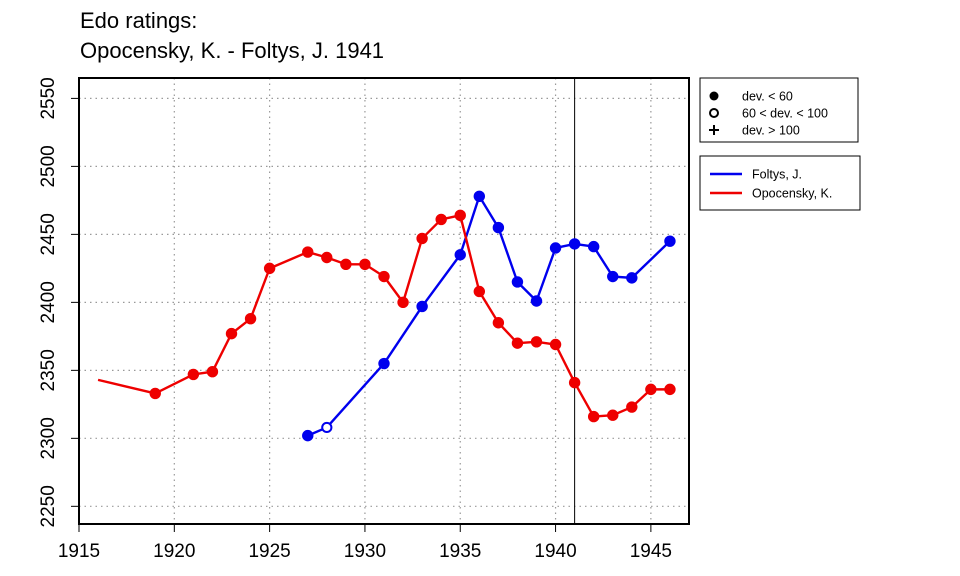 The height and width of the screenshot is (576, 960). Describe the element at coordinates (48, 302) in the screenshot. I see `y-tick-label: 2400` at that location.